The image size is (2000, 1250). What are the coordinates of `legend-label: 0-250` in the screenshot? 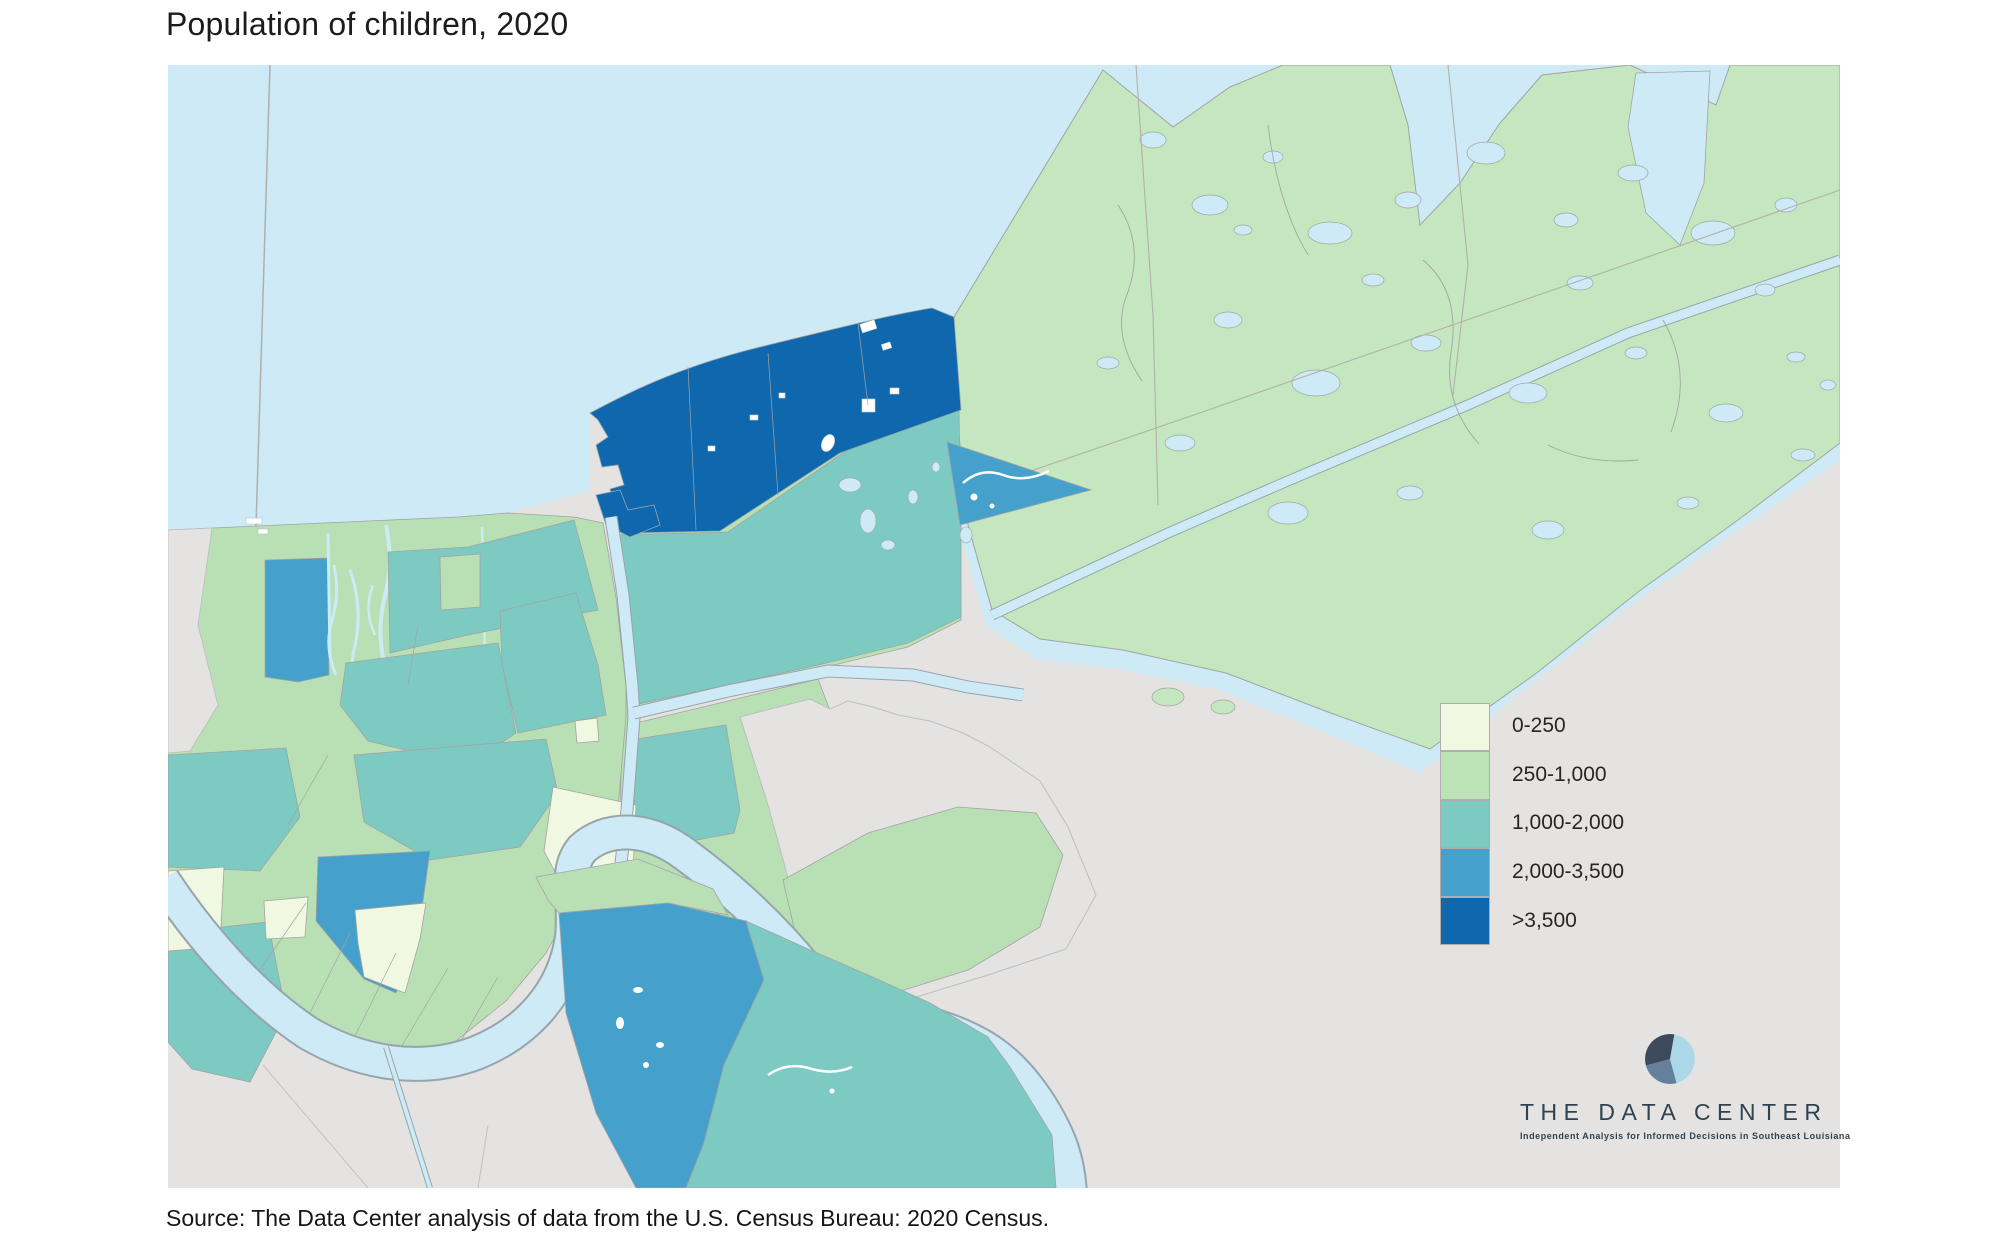 It's located at (1539, 726).